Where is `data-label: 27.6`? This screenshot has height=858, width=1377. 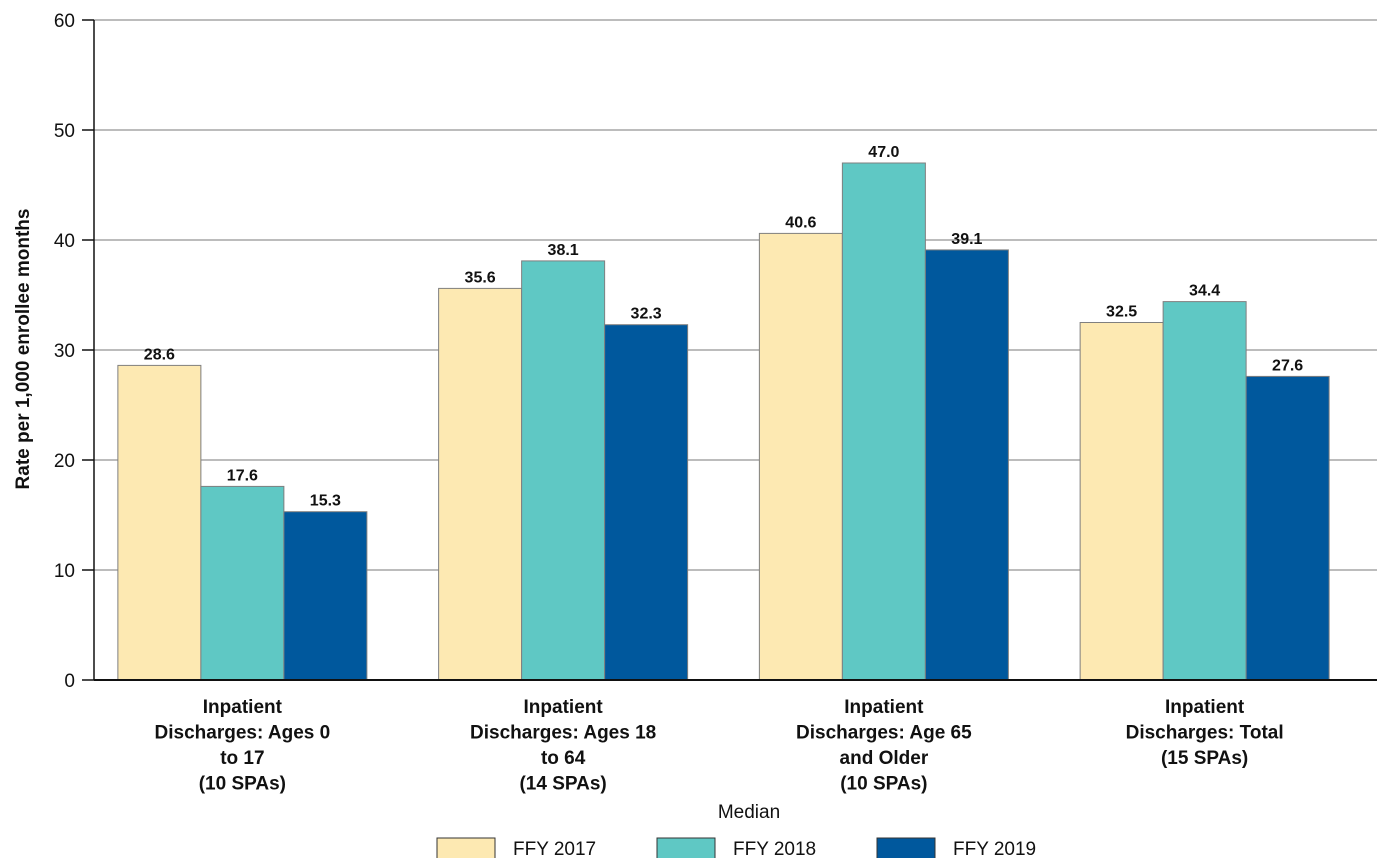 data-label: 27.6 is located at coordinates (1287, 365).